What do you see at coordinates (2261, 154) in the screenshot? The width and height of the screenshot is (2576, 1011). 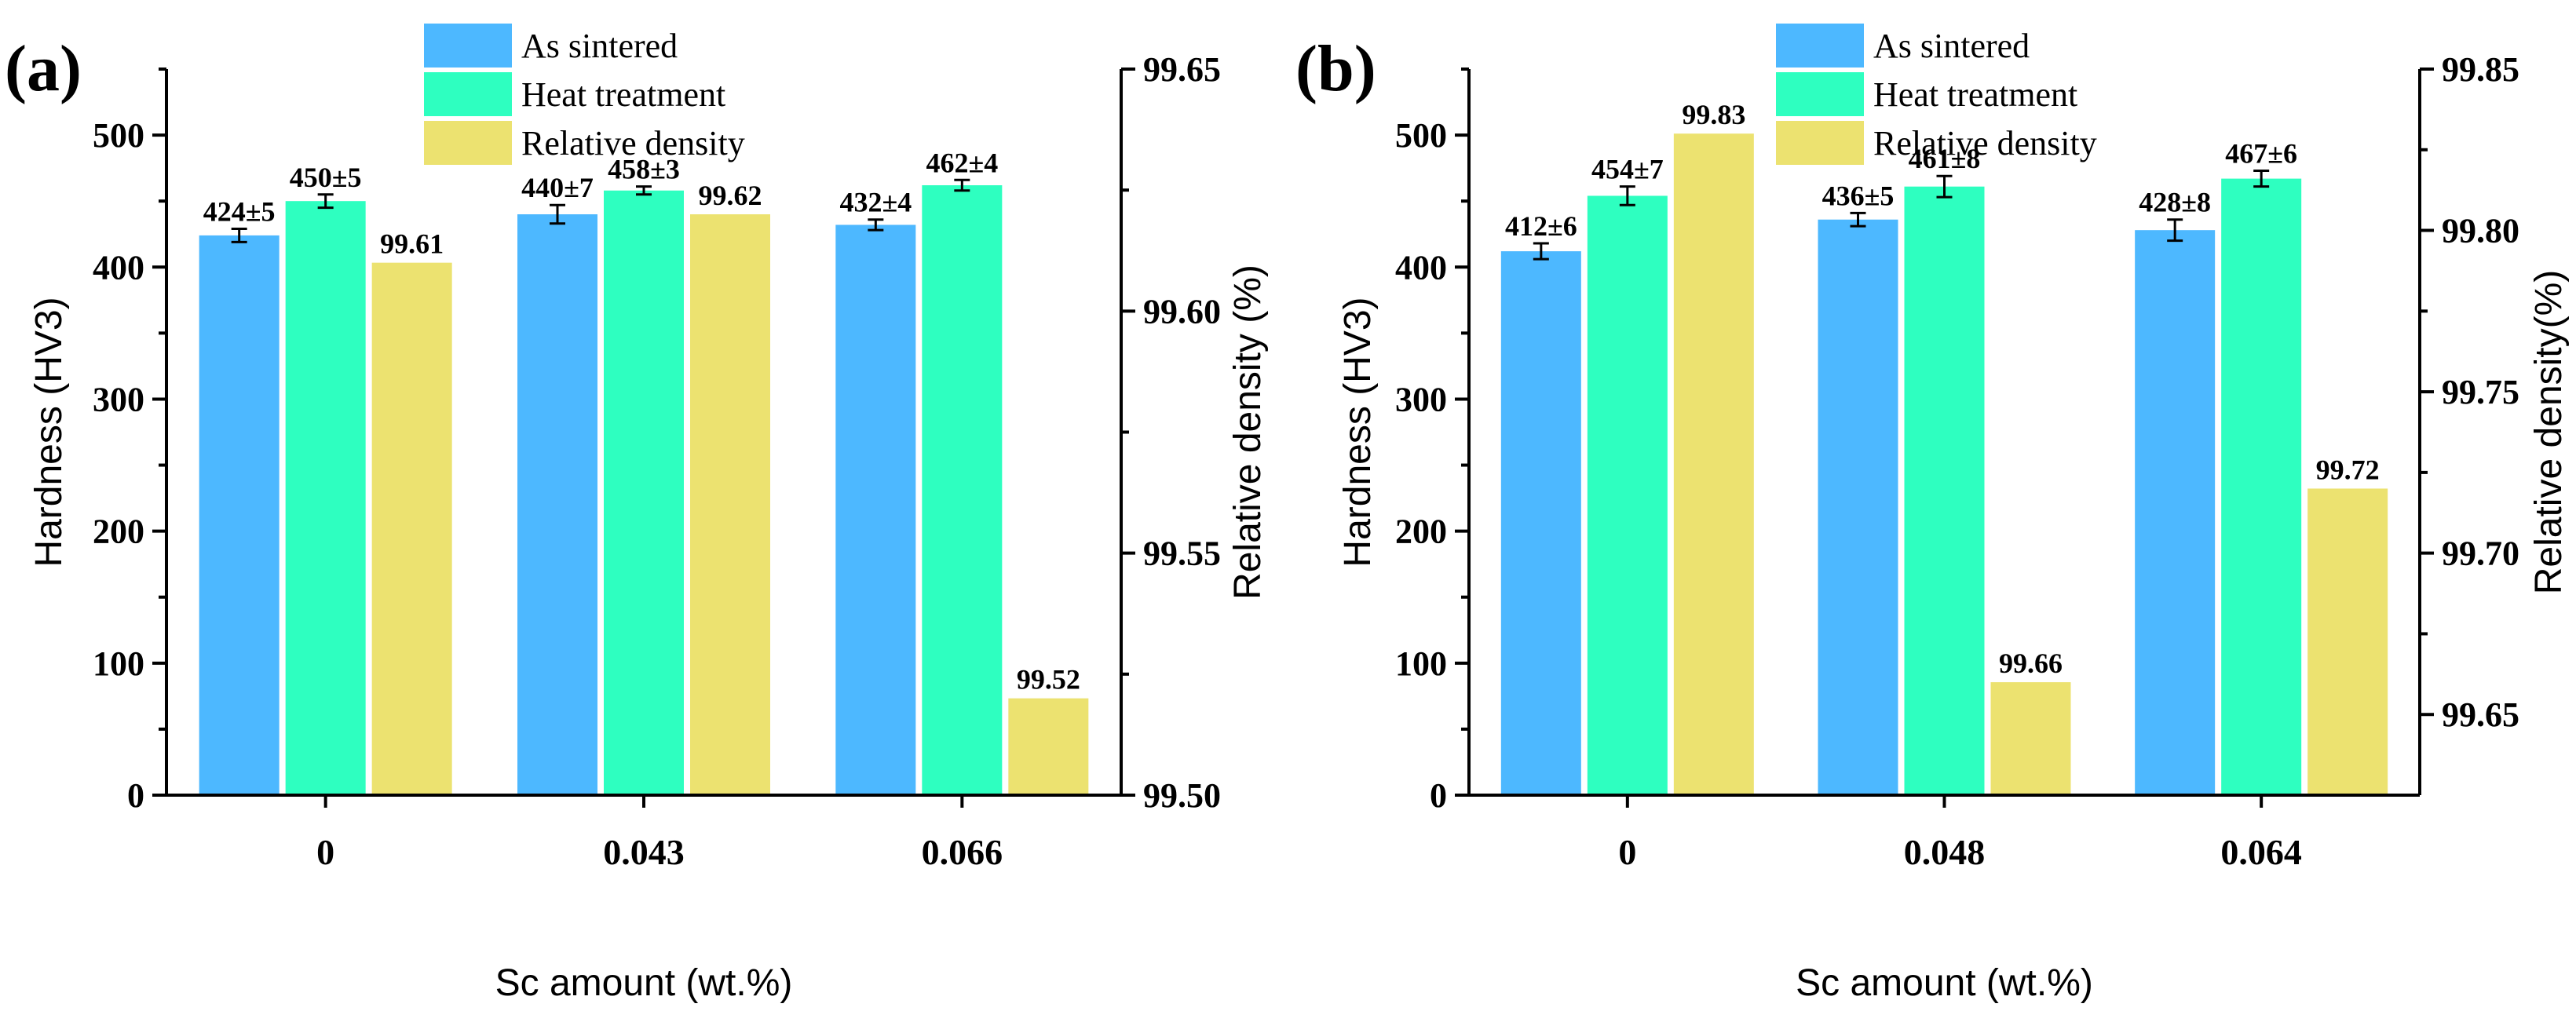 I see `data-label-1-2: 467±6` at bounding box center [2261, 154].